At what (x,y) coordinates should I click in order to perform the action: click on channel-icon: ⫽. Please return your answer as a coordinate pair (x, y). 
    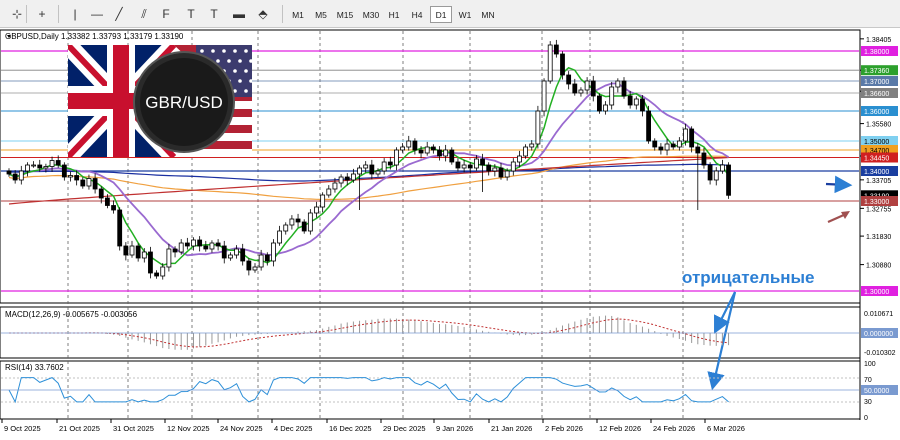
    Looking at the image, I should click on (144, 13).